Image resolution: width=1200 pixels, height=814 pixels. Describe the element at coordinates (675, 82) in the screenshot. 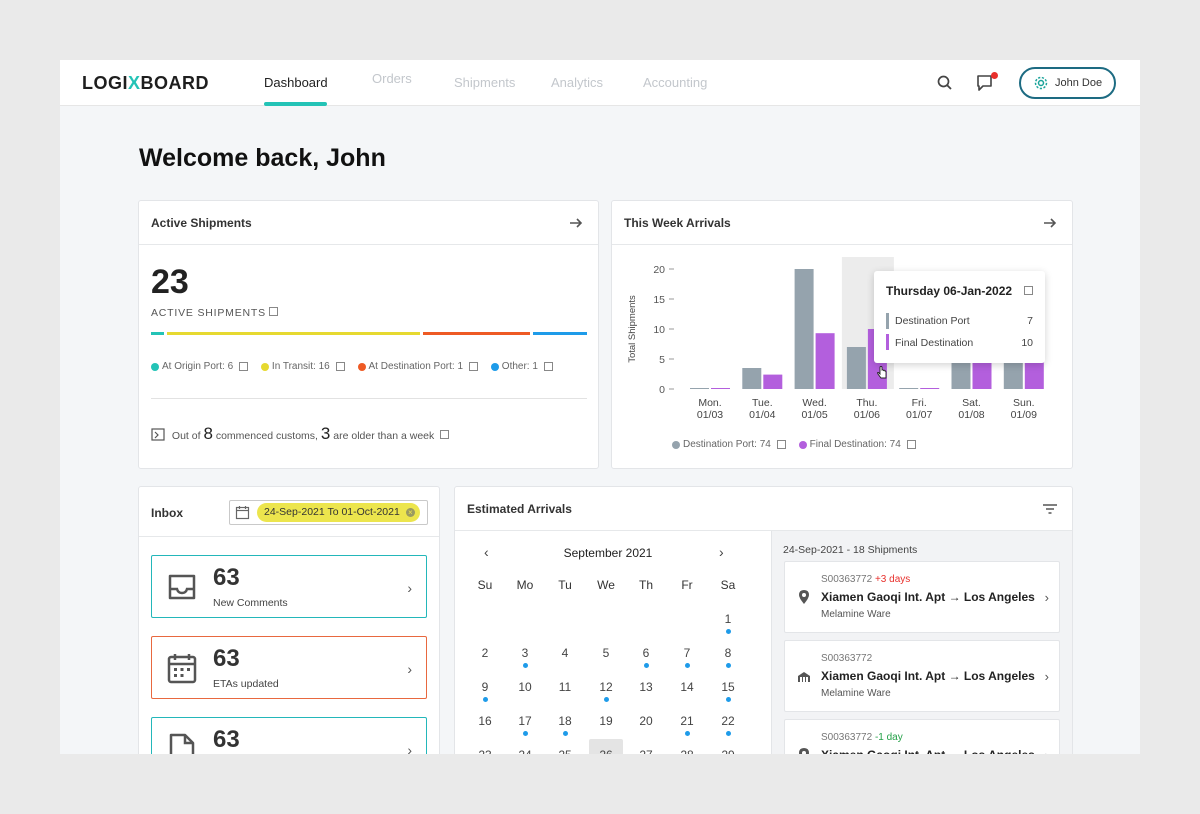

I see `tab-accounting: Accounting` at that location.